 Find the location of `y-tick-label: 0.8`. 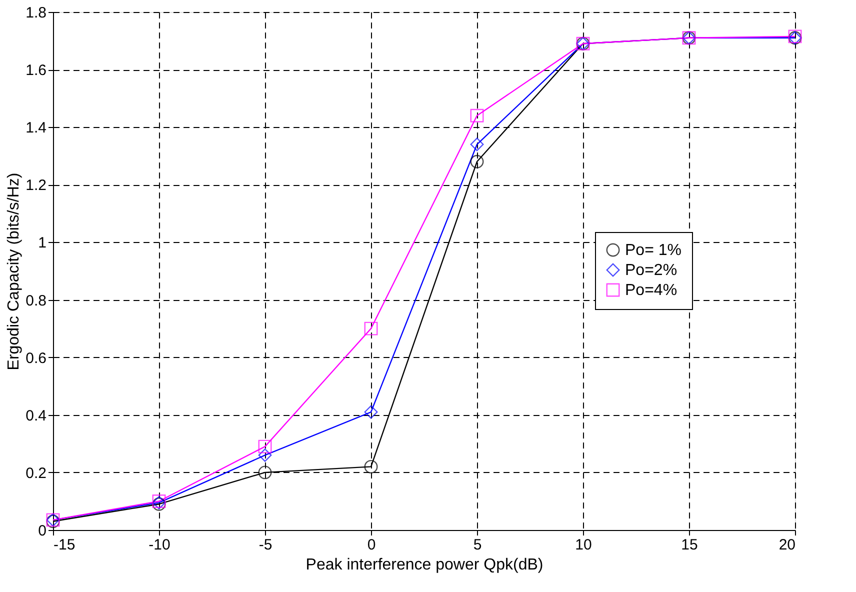

y-tick-label: 0.8 is located at coordinates (36, 301).